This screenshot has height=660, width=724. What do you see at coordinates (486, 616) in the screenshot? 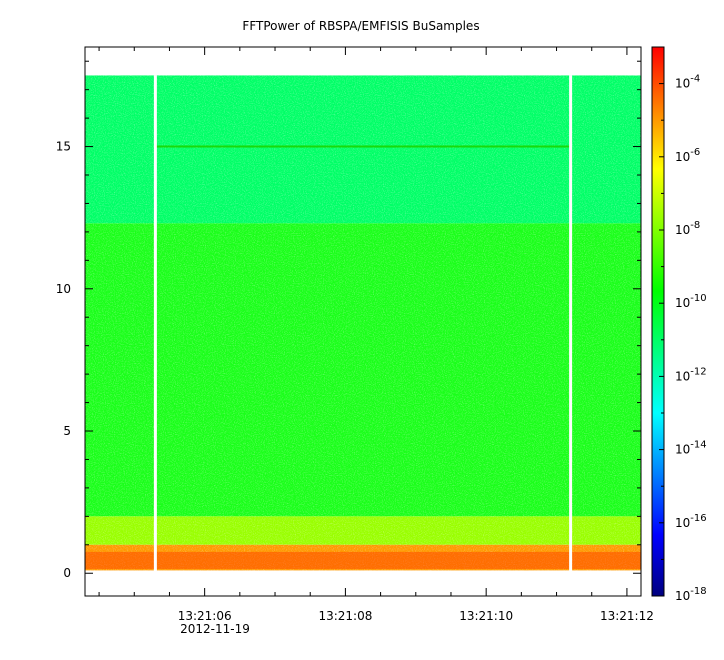
I see `x-tick-label: 13:21:10` at bounding box center [486, 616].